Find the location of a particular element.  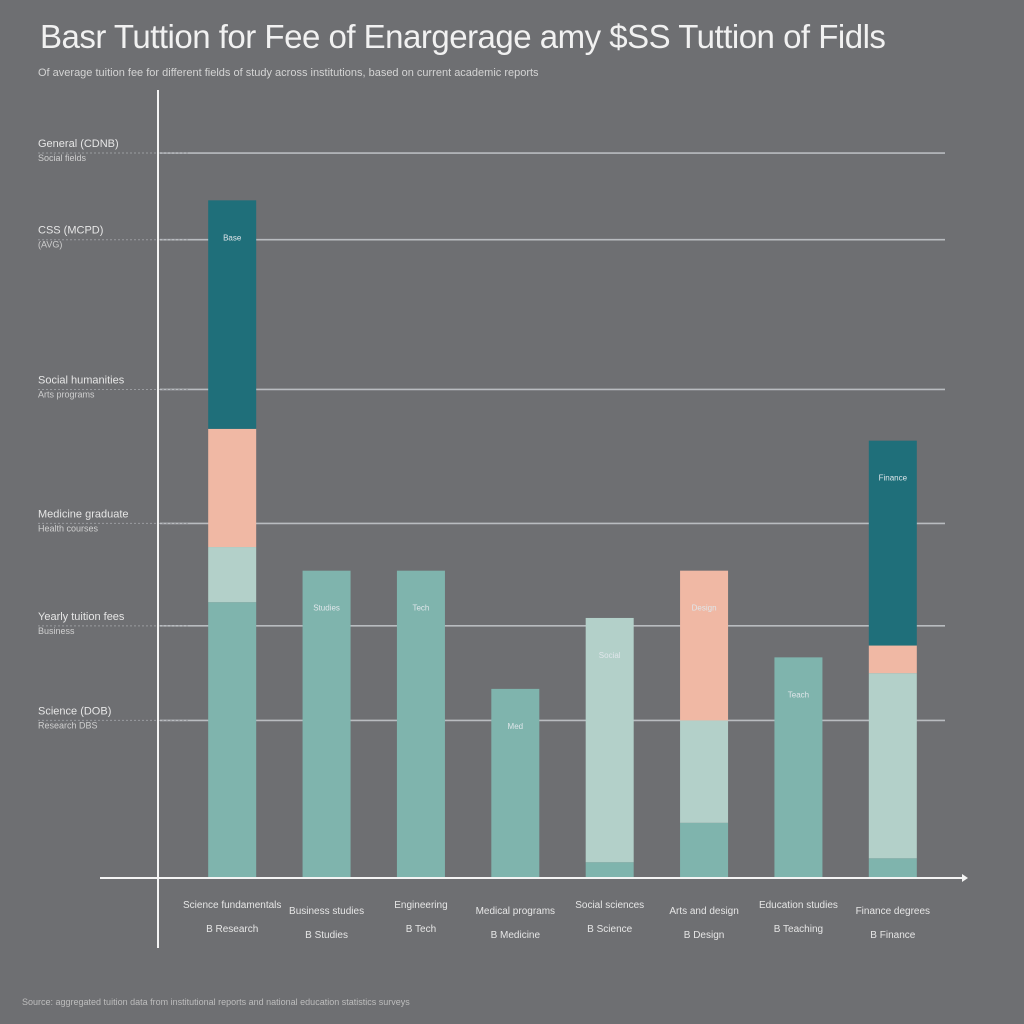

x-tick-sublabel: B Studies is located at coordinates (326, 935).